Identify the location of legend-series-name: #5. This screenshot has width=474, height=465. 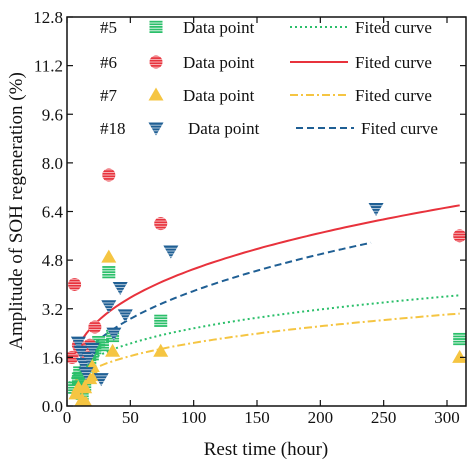
(108, 27).